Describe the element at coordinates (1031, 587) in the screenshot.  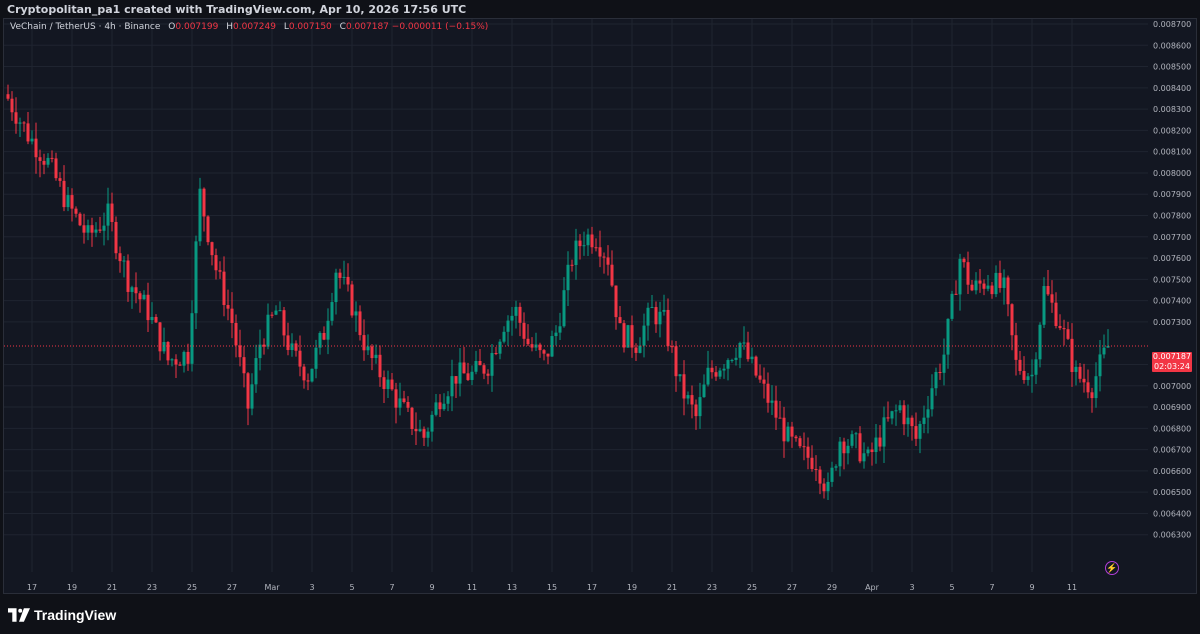
I see `x-tick-label: 9` at that location.